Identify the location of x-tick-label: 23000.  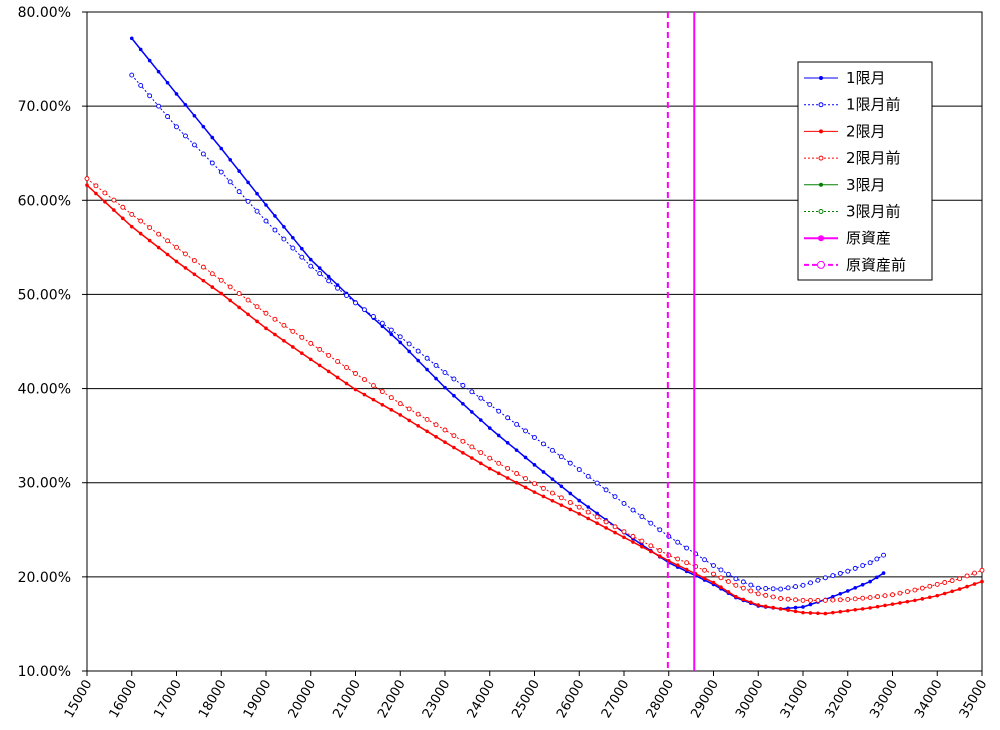
(437, 699).